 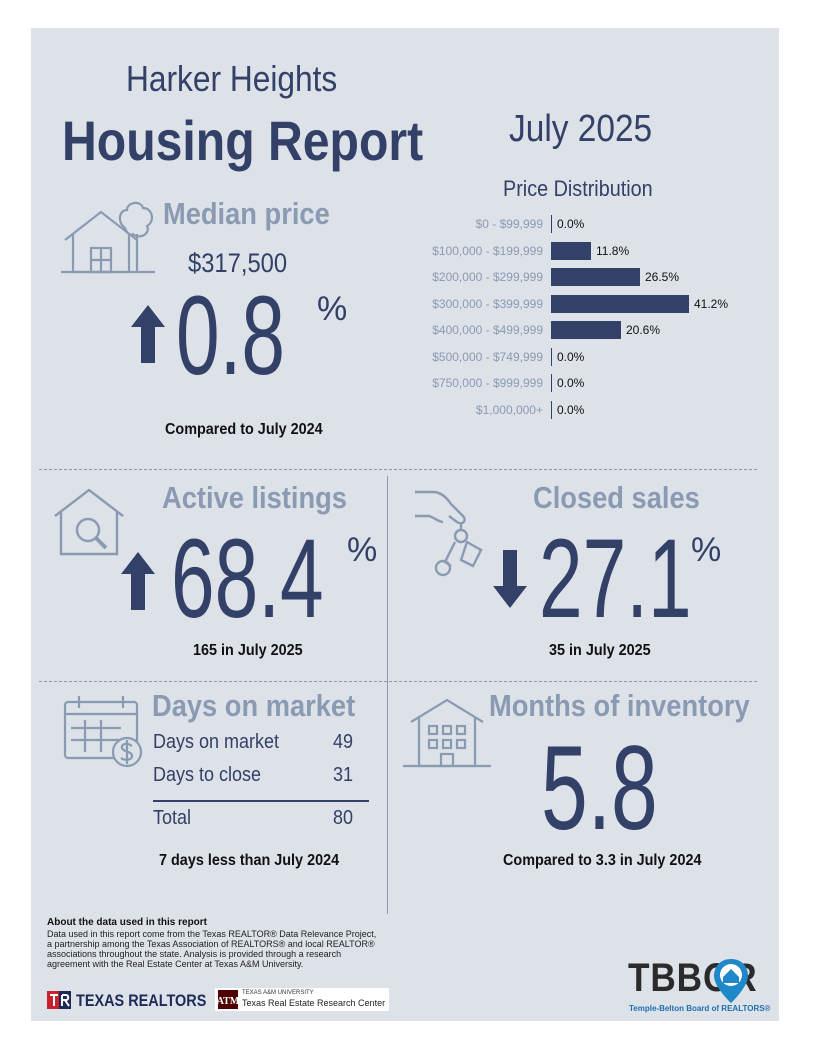 I want to click on median-caption: Compared to July 2024, so click(x=244, y=429).